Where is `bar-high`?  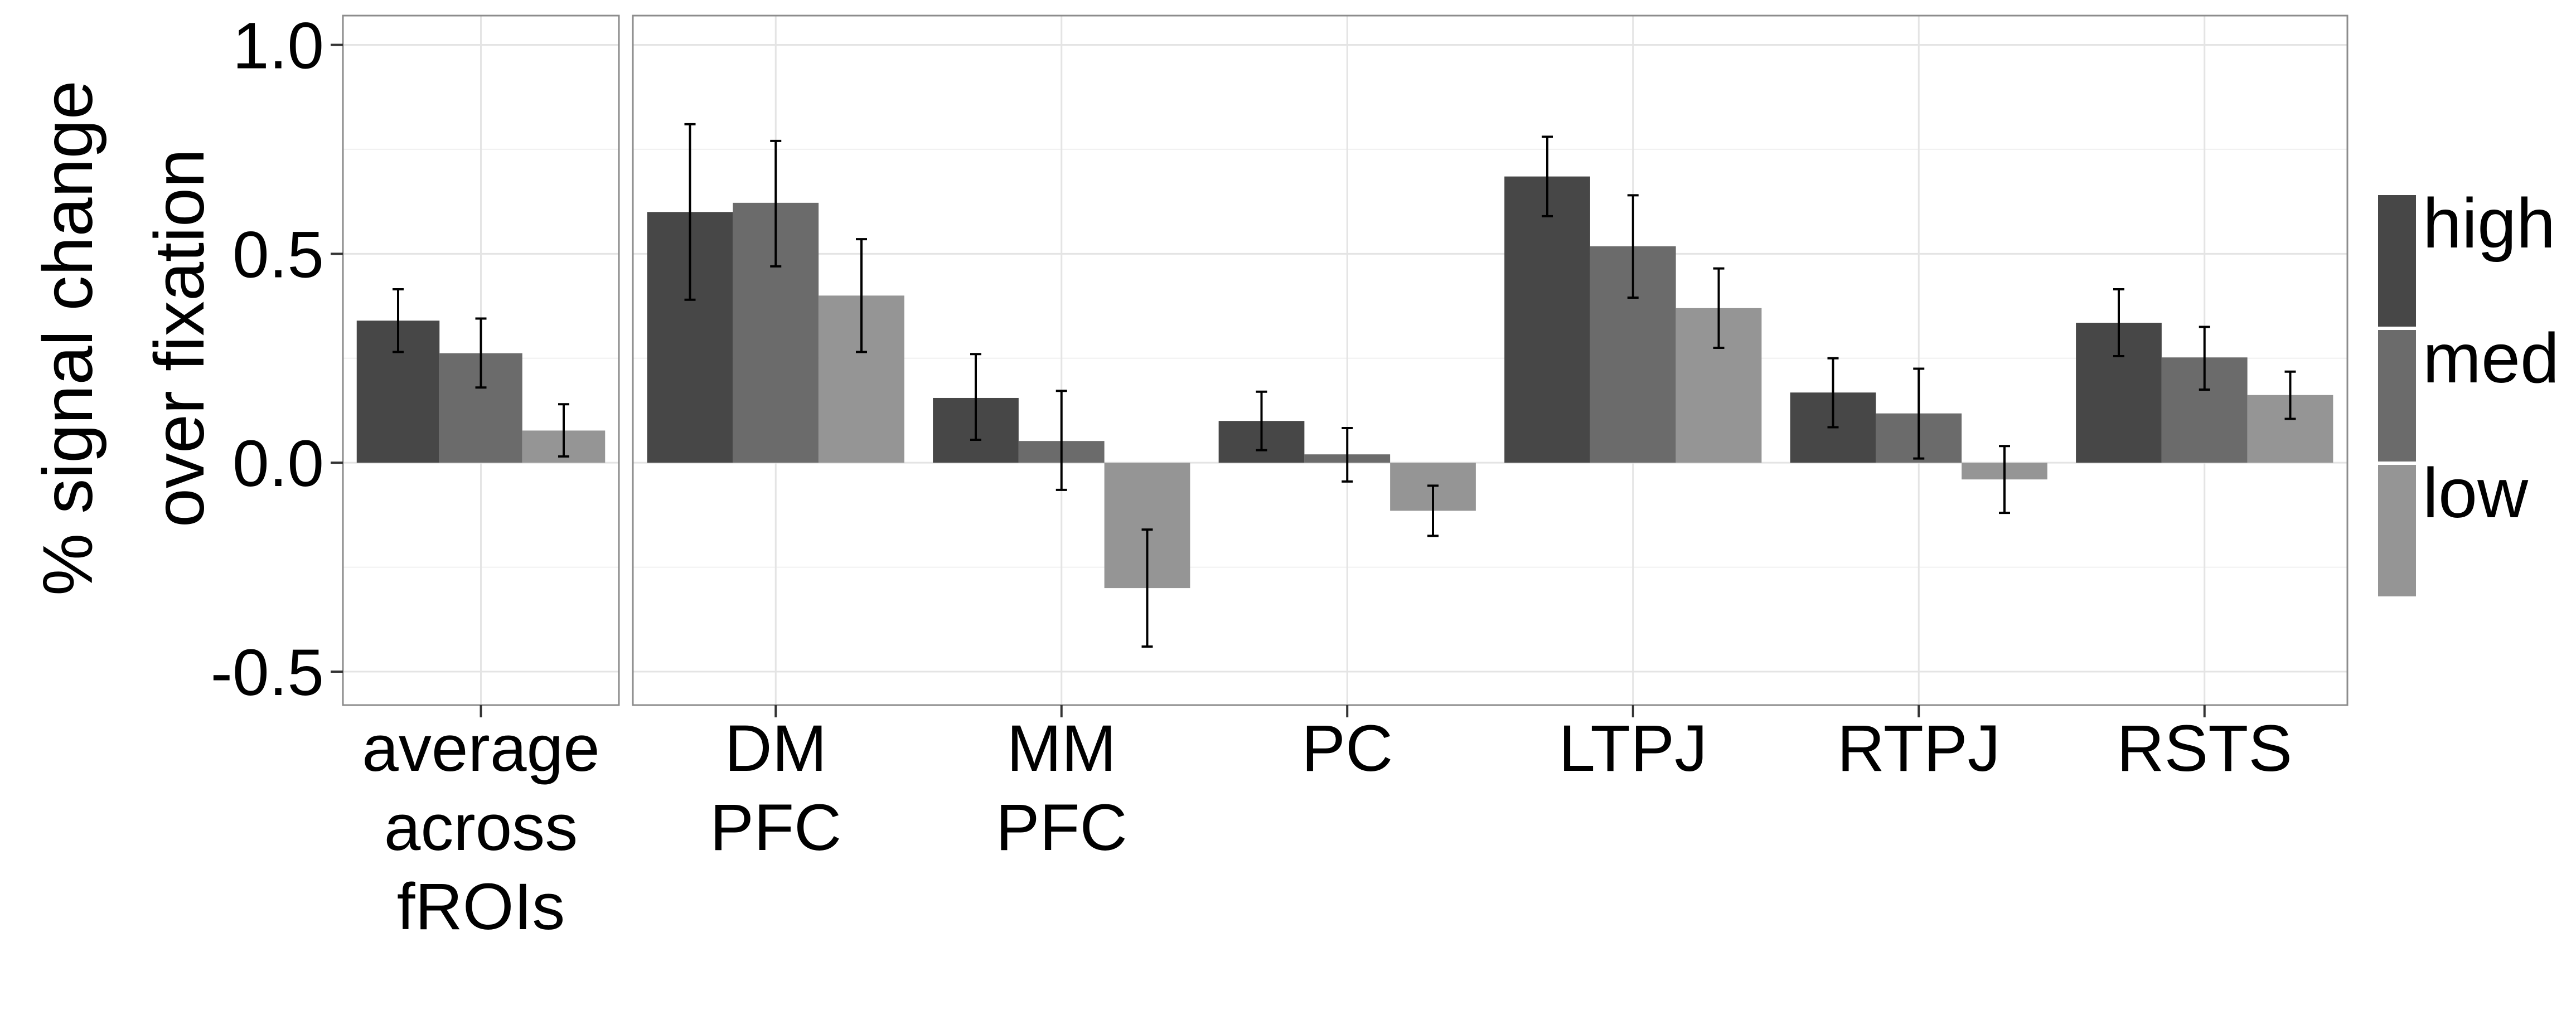 bar-high is located at coordinates (1547, 319).